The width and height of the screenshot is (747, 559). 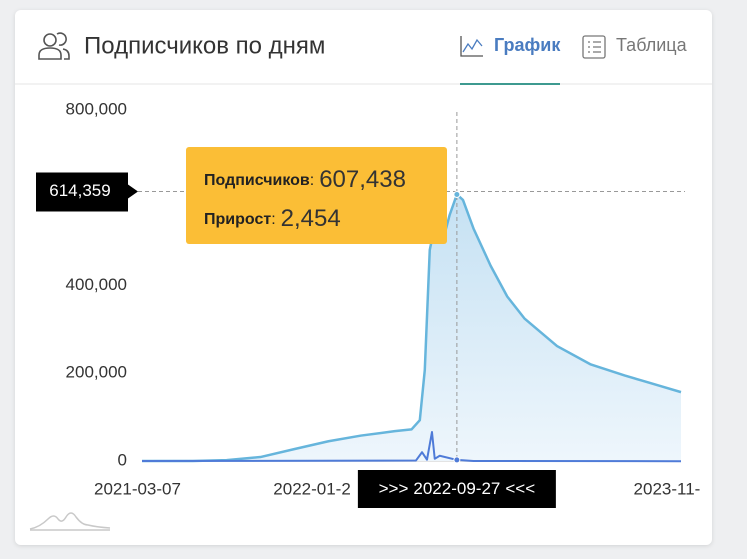 What do you see at coordinates (237, 219) in the screenshot?
I see `tooltip-label: Прирост` at bounding box center [237, 219].